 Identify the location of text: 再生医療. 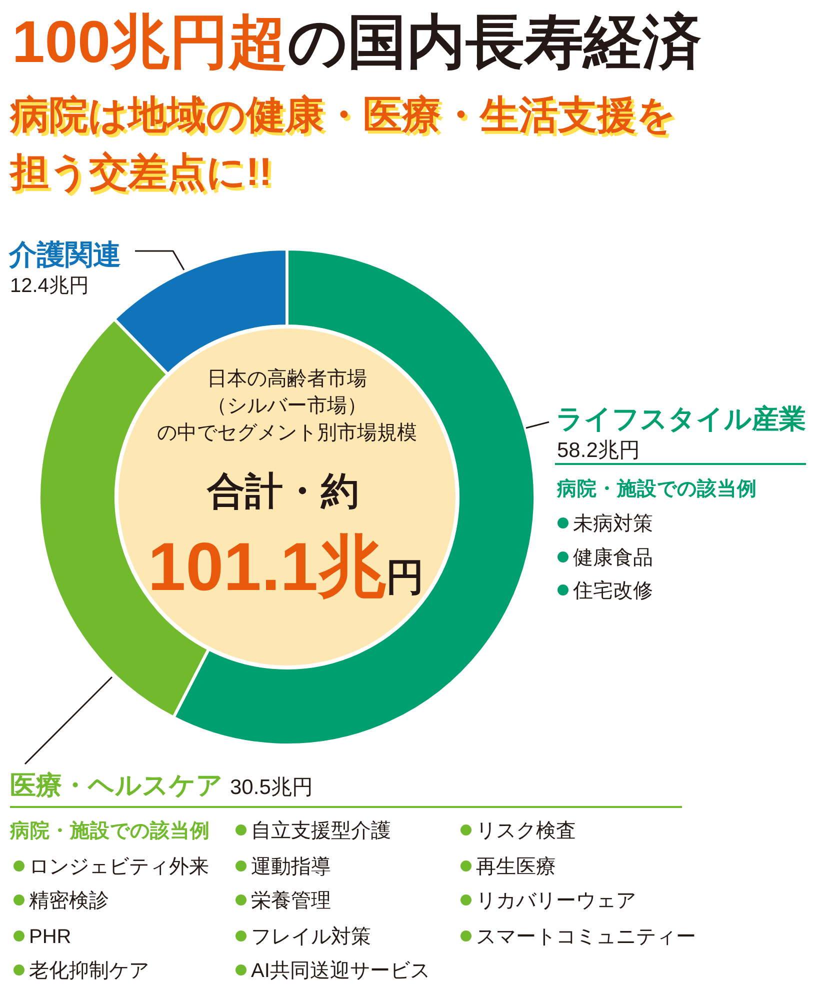
(516, 867).